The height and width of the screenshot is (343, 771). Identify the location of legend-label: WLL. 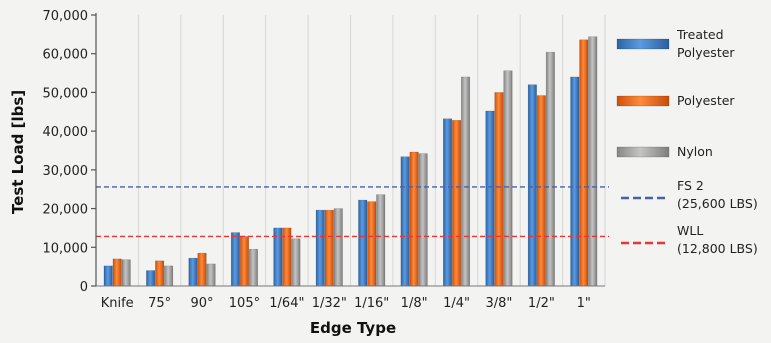
(690, 230).